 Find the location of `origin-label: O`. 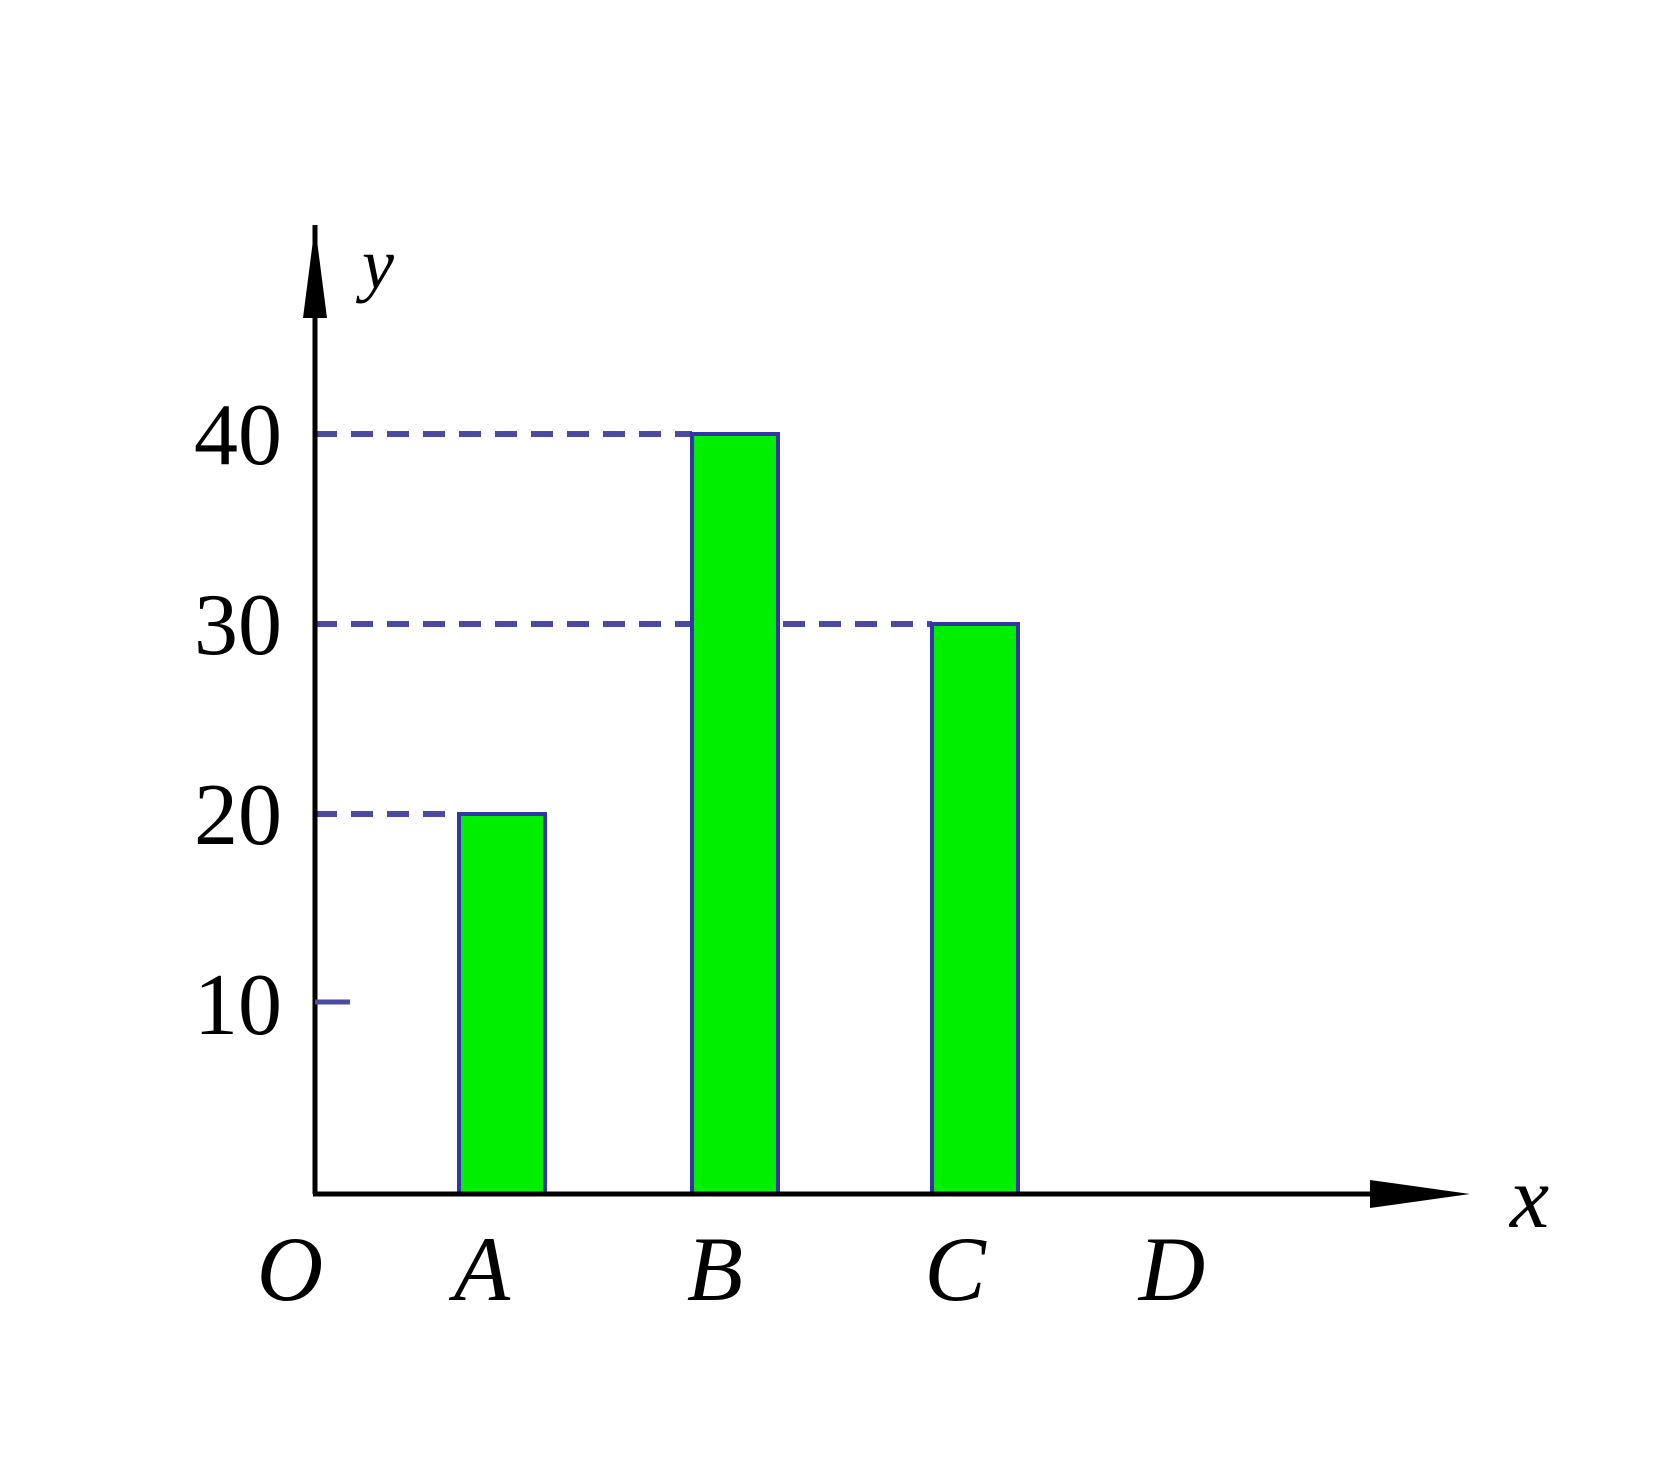

origin-label: O is located at coordinates (290, 1269).